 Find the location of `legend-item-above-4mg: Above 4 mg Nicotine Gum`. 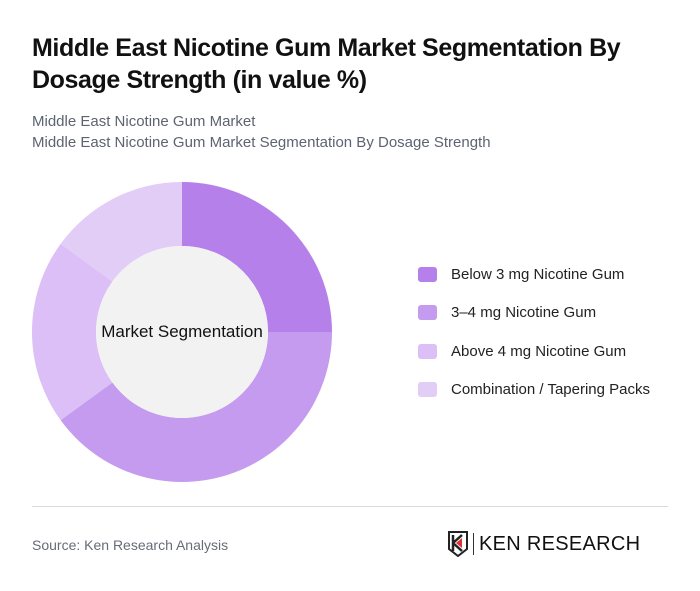

legend-item-above-4mg: Above 4 mg Nicotine Gum is located at coordinates (534, 351).